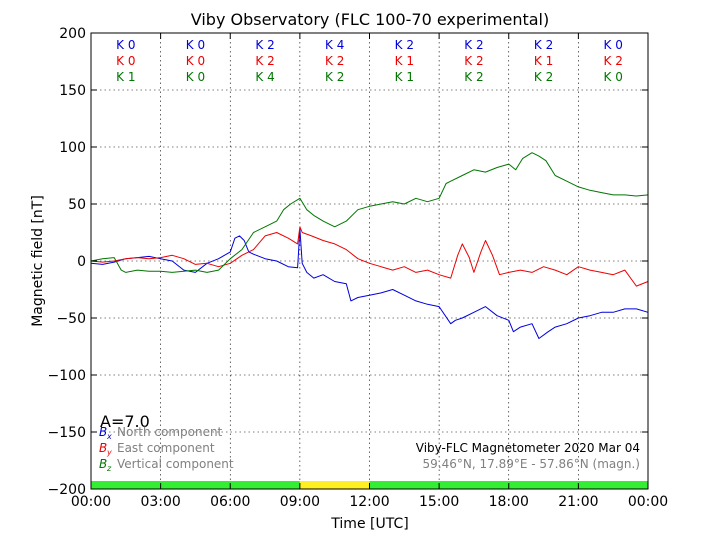 This screenshot has height=540, width=720. Describe the element at coordinates (72, 91) in the screenshot. I see `y-tick-label: 150` at that location.